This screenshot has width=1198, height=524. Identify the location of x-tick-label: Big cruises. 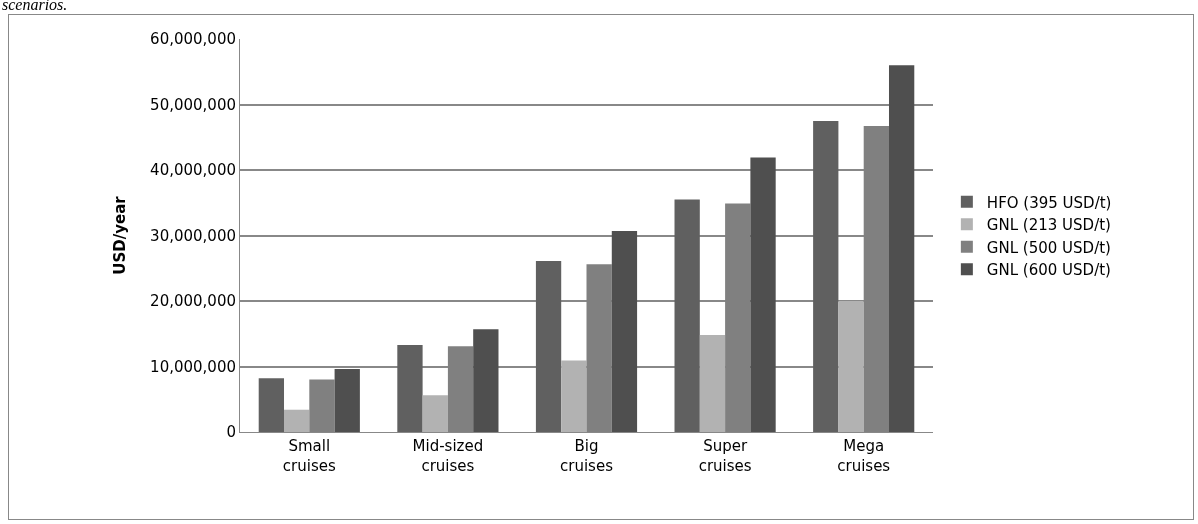
(587, 456).